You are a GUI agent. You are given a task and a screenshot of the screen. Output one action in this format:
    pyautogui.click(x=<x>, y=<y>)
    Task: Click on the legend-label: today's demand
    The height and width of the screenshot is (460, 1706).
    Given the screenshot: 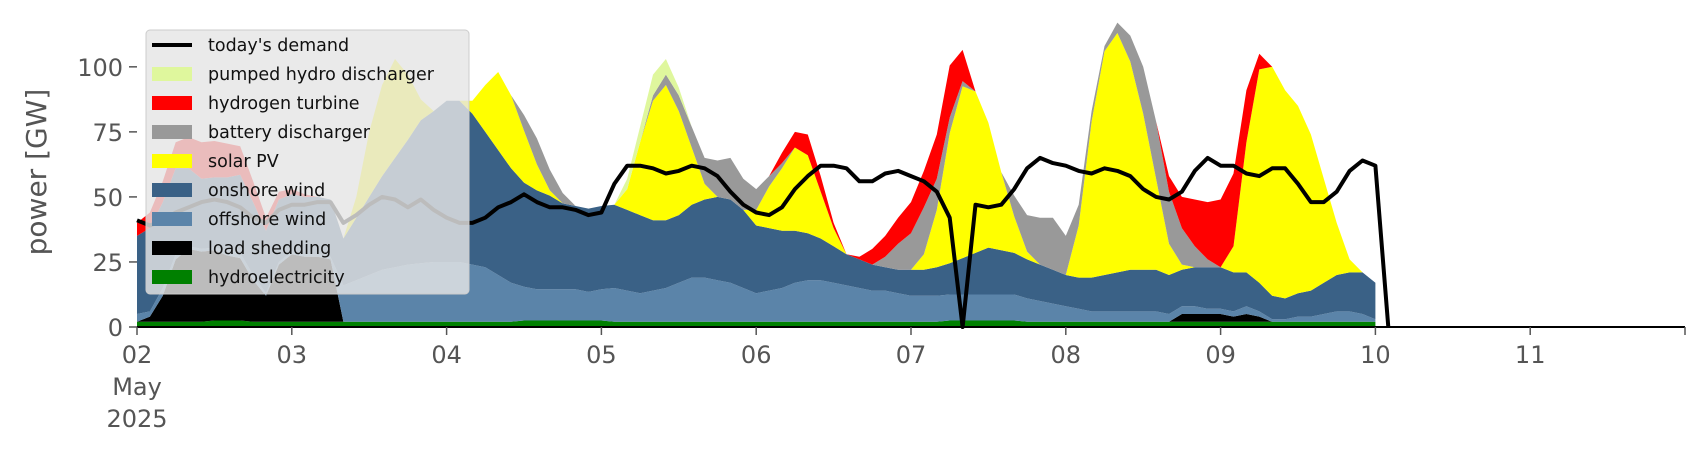 What is the action you would take?
    pyautogui.click(x=278, y=46)
    